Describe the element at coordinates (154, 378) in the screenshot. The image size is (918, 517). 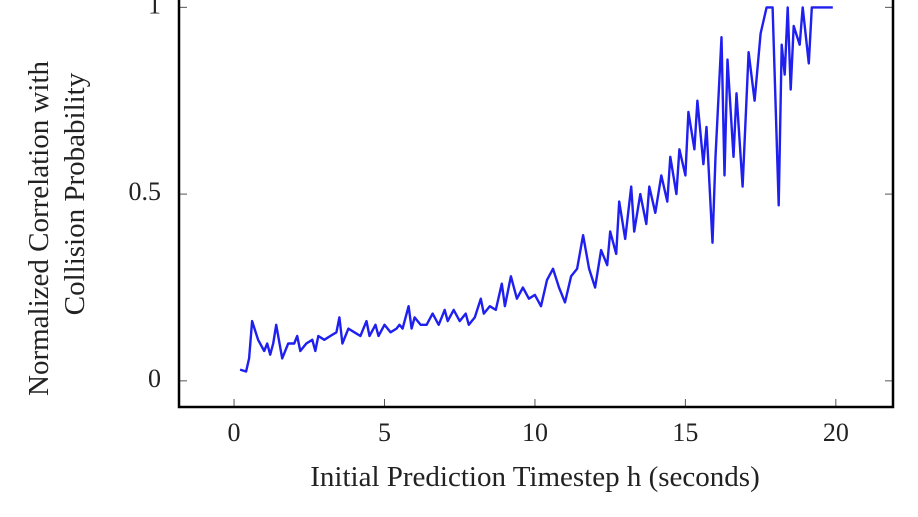
I see `y-tick-label: 0` at that location.